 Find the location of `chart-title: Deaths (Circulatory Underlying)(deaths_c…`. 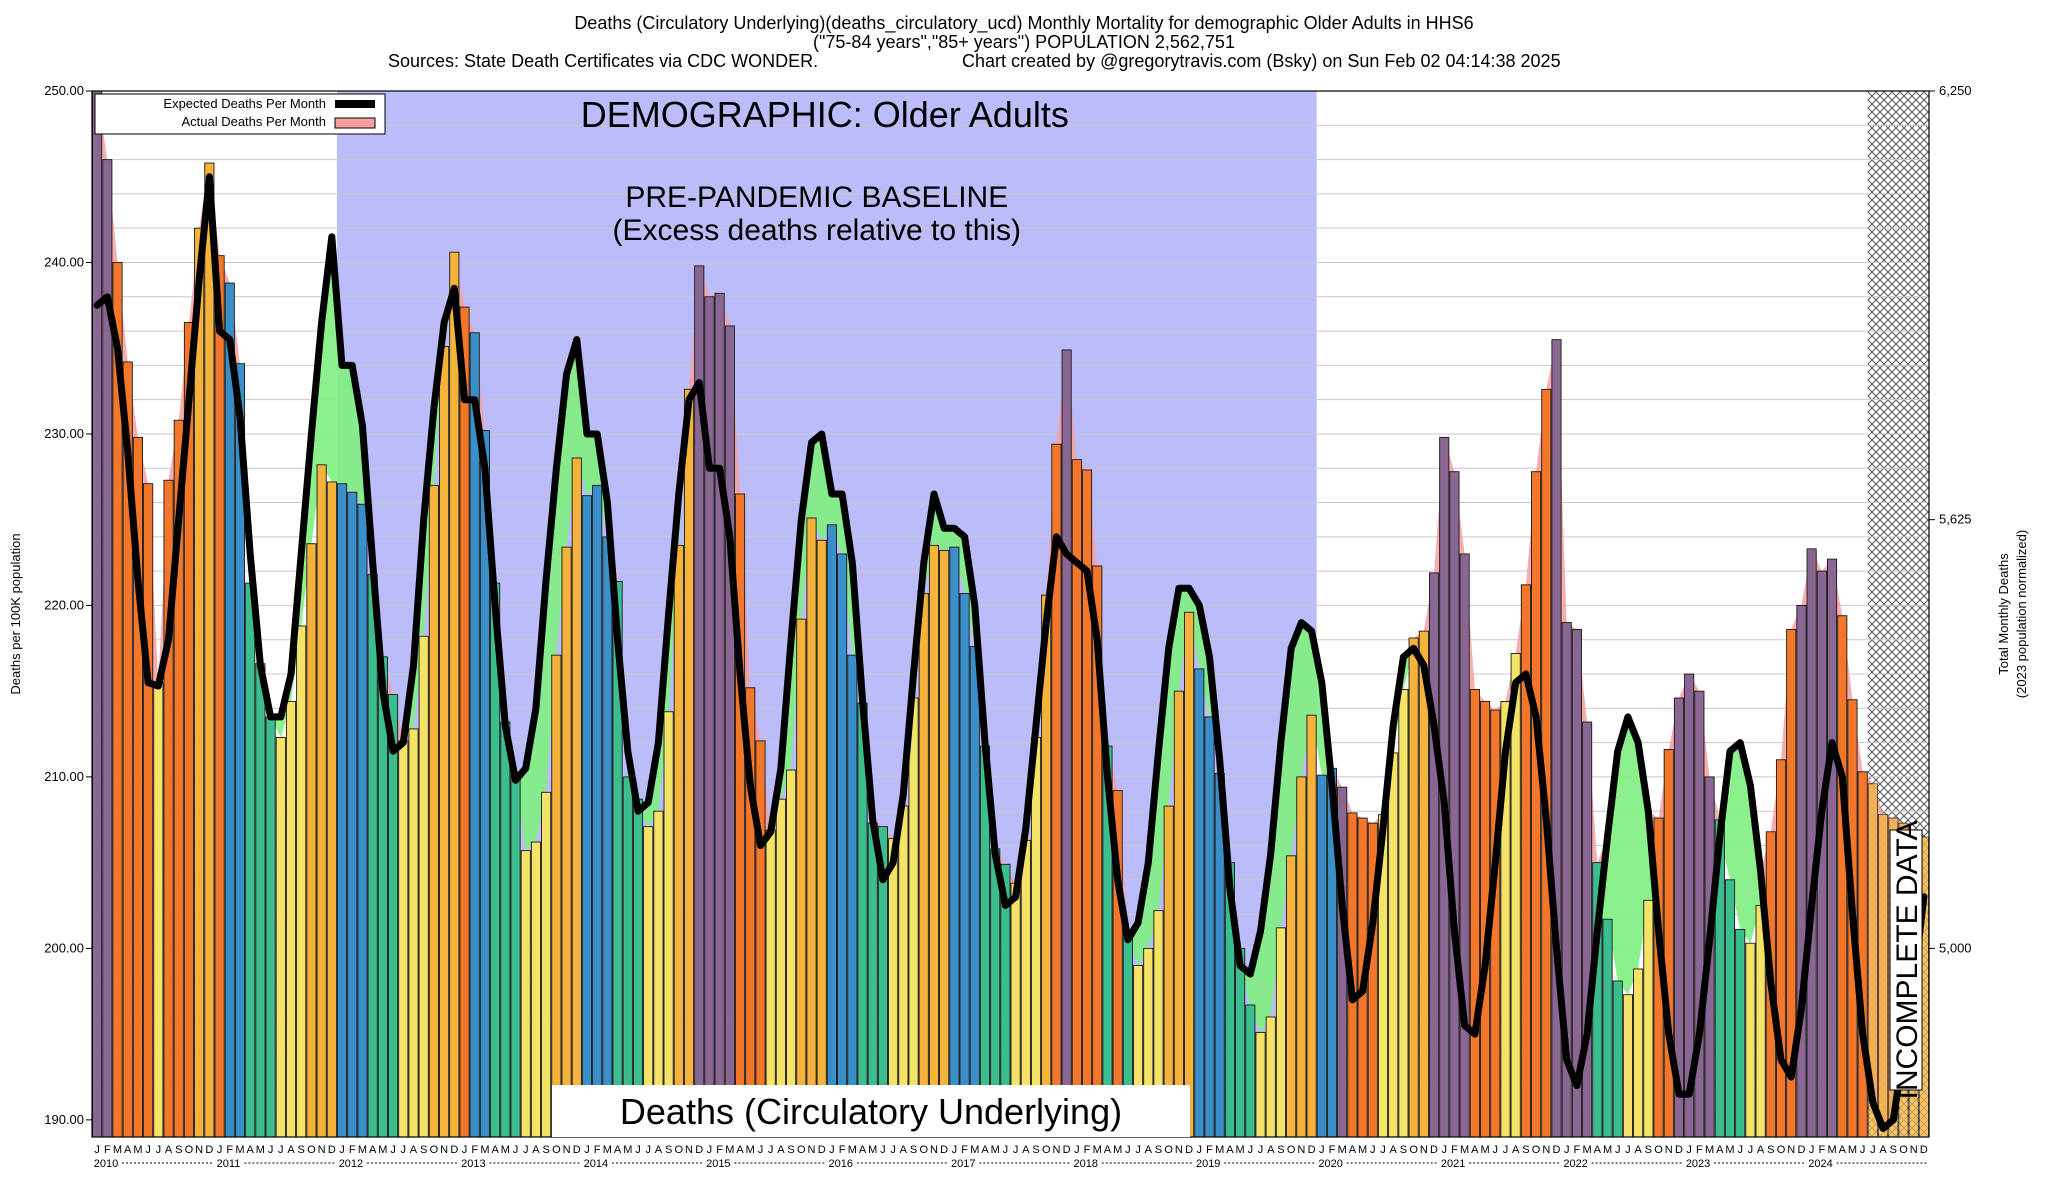

chart-title: Deaths (Circulatory Underlying)(deaths_c… is located at coordinates (1024, 23).